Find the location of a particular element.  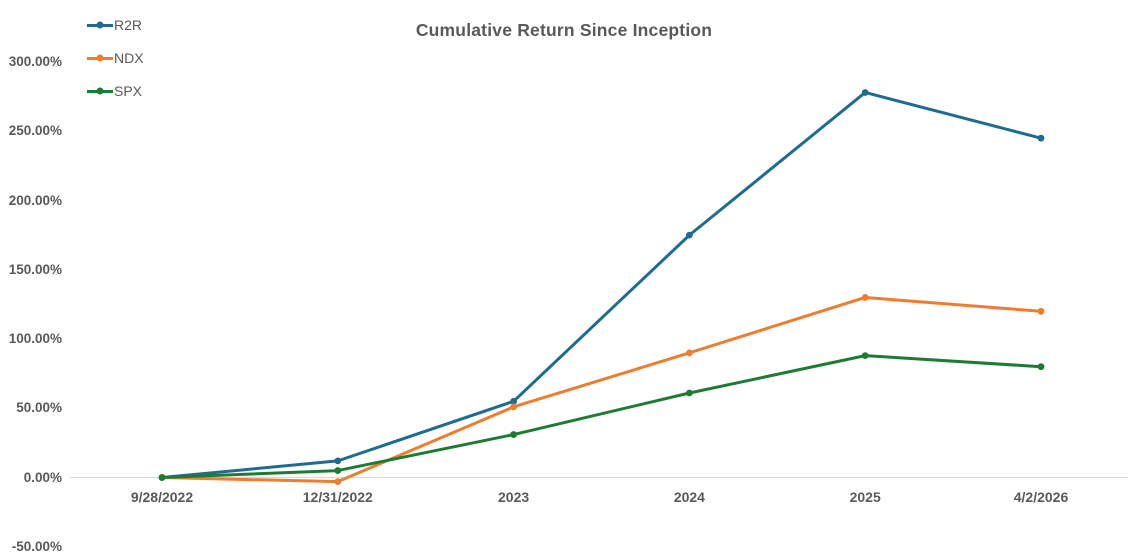

spx-marker-icon is located at coordinates (100, 91).